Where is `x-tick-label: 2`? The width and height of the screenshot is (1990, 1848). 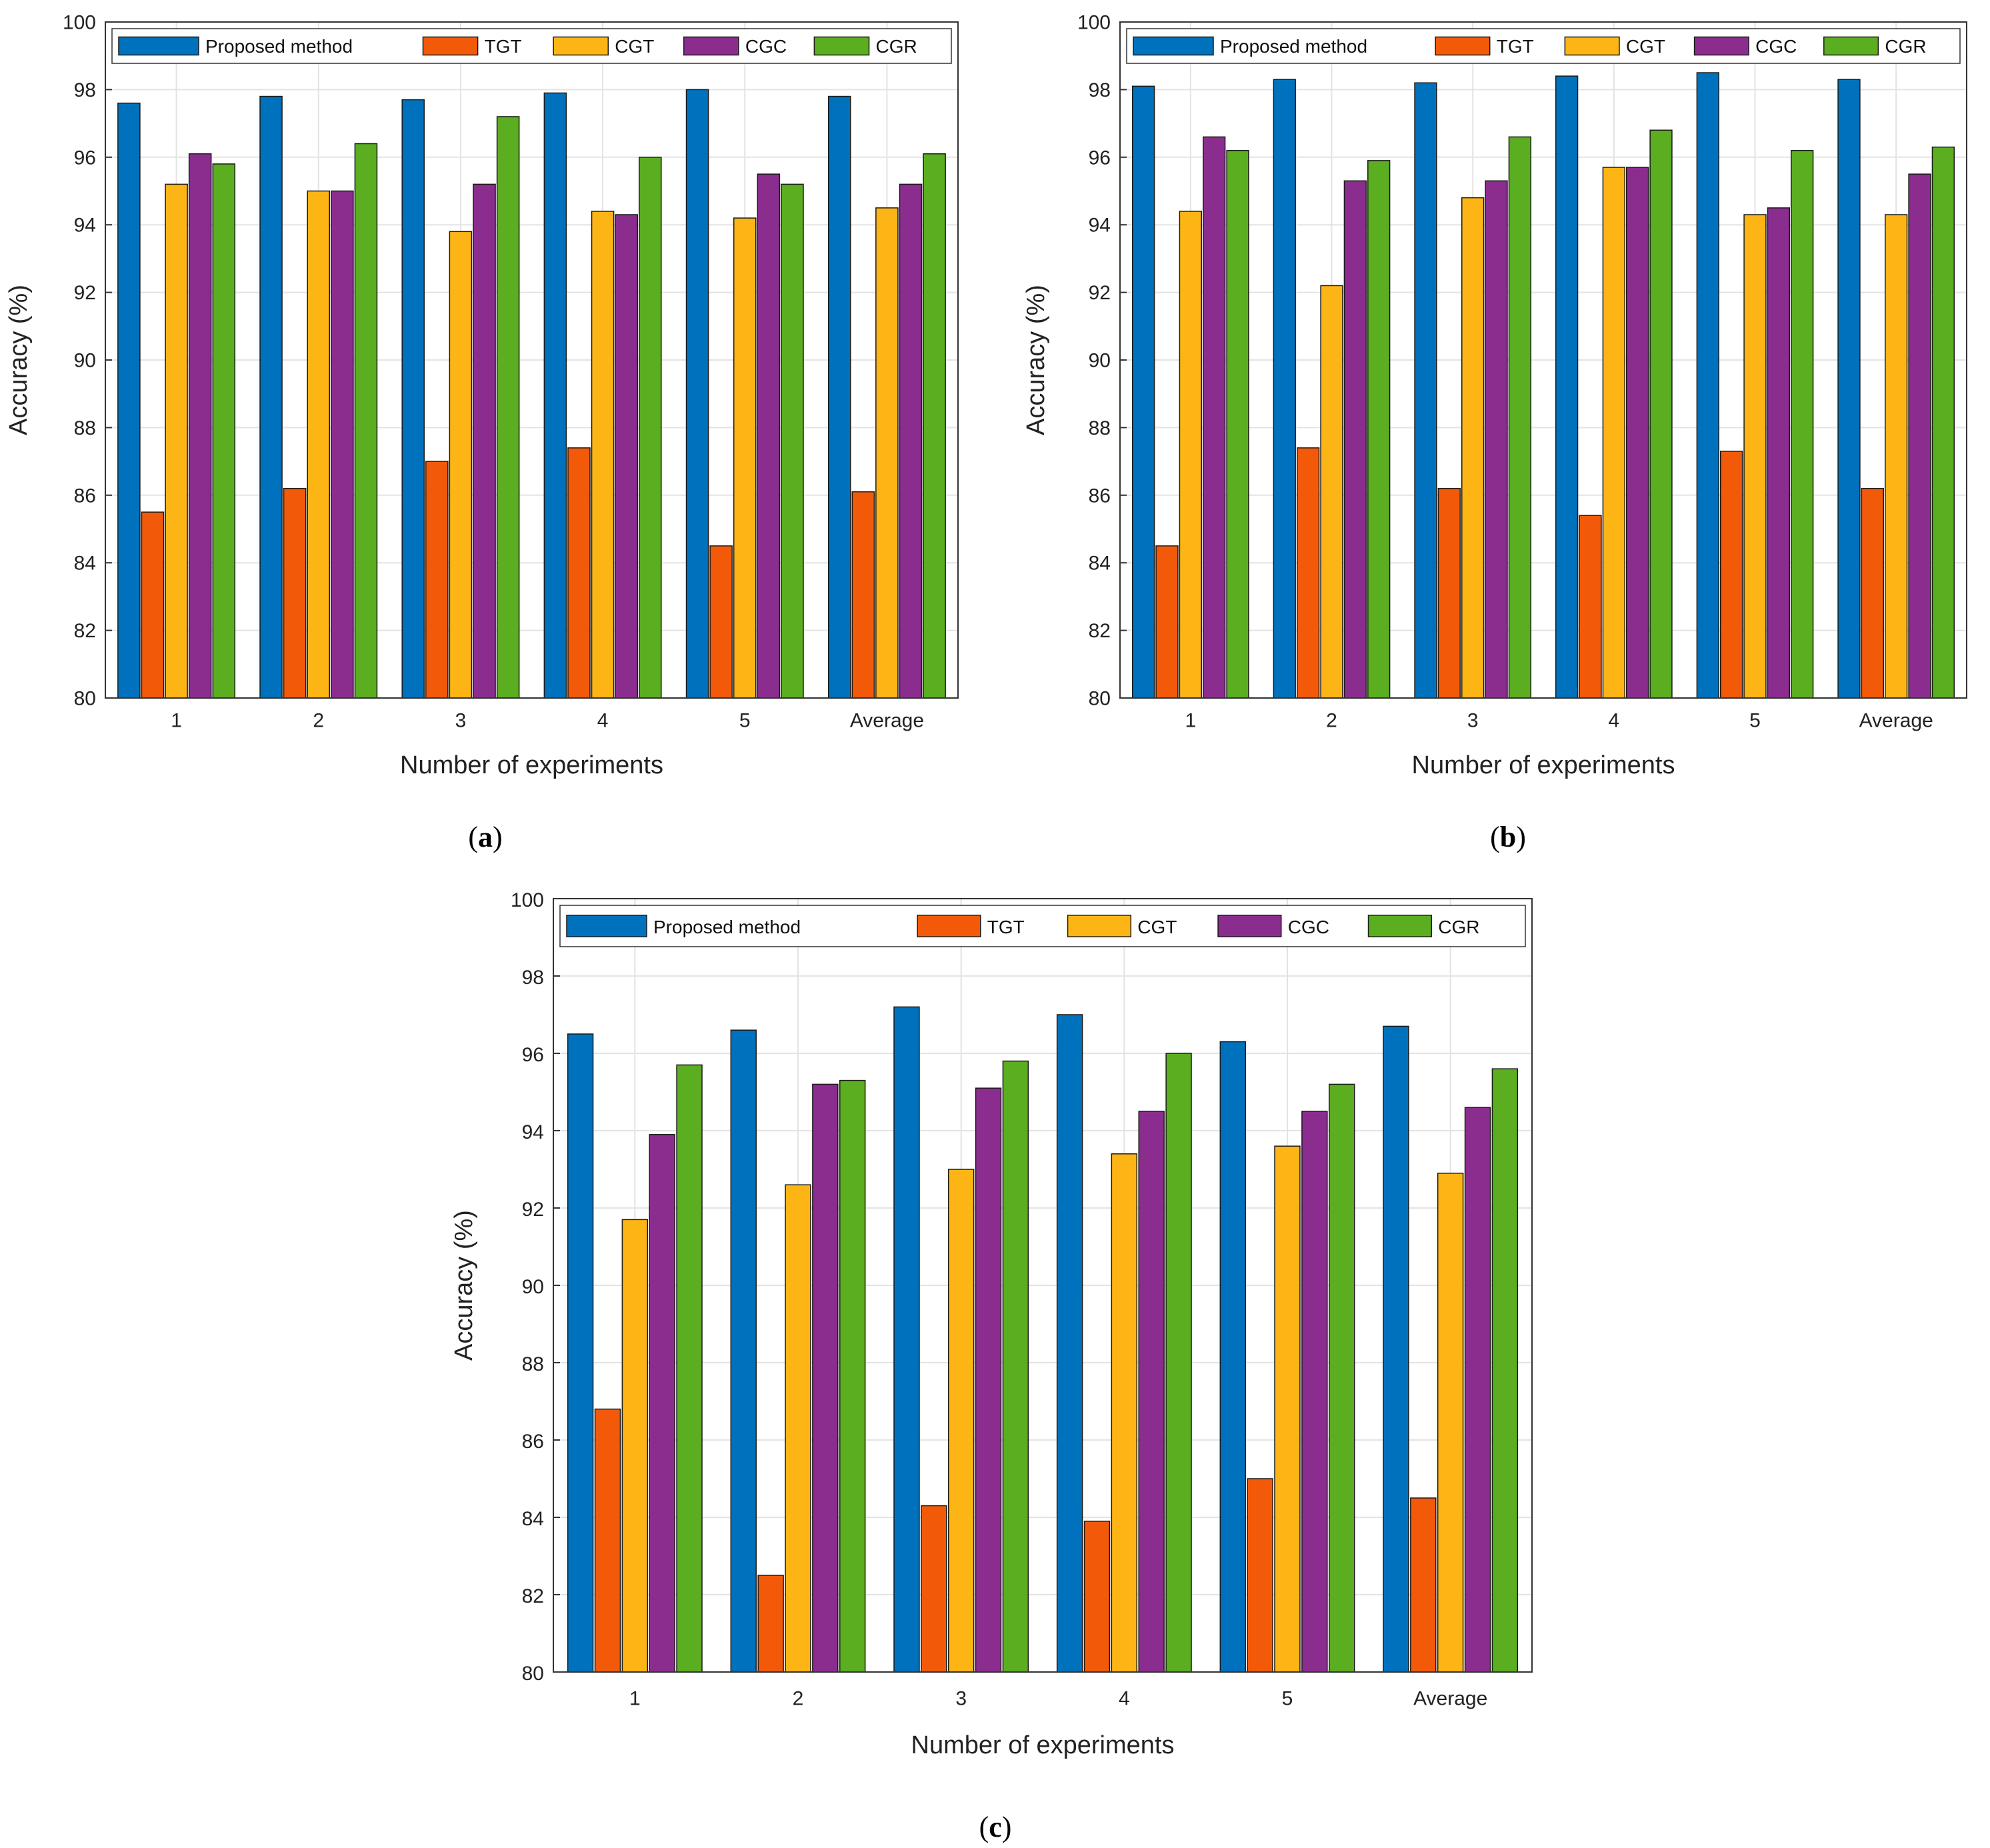 x-tick-label: 2 is located at coordinates (318, 721).